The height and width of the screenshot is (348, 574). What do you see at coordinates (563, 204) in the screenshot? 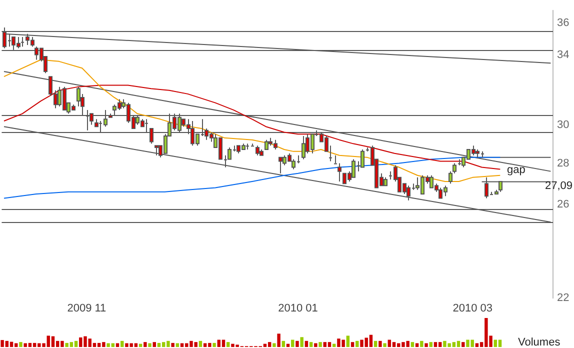
I see `y-tick-label: 26` at bounding box center [563, 204].